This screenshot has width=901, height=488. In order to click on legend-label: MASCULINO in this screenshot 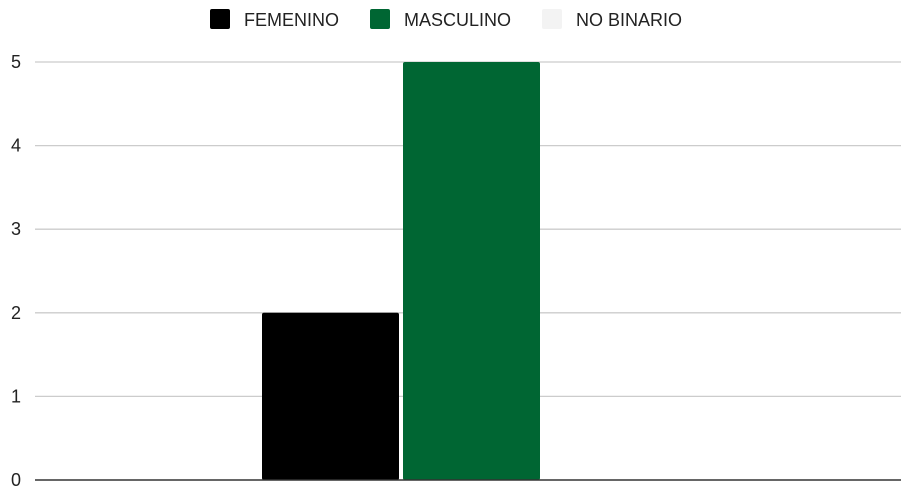, I will do `click(457, 20)`.